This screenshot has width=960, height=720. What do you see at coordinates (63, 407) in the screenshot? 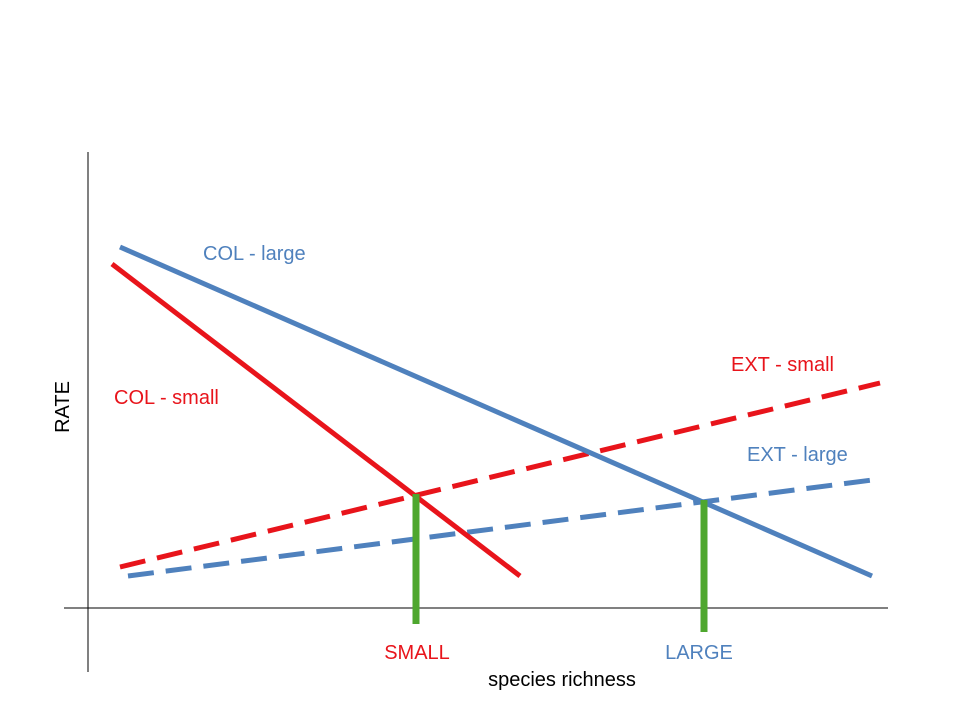
I see `y-axis-label: RATE` at bounding box center [63, 407].